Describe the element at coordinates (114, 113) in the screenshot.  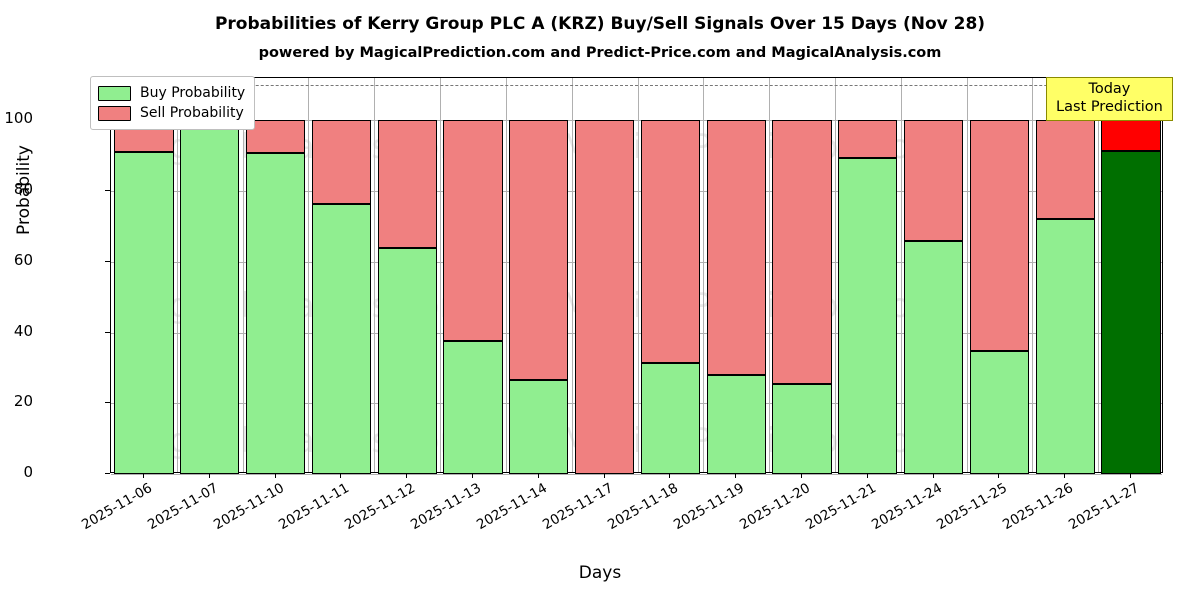
I see `legend-swatch-sell-icon` at that location.